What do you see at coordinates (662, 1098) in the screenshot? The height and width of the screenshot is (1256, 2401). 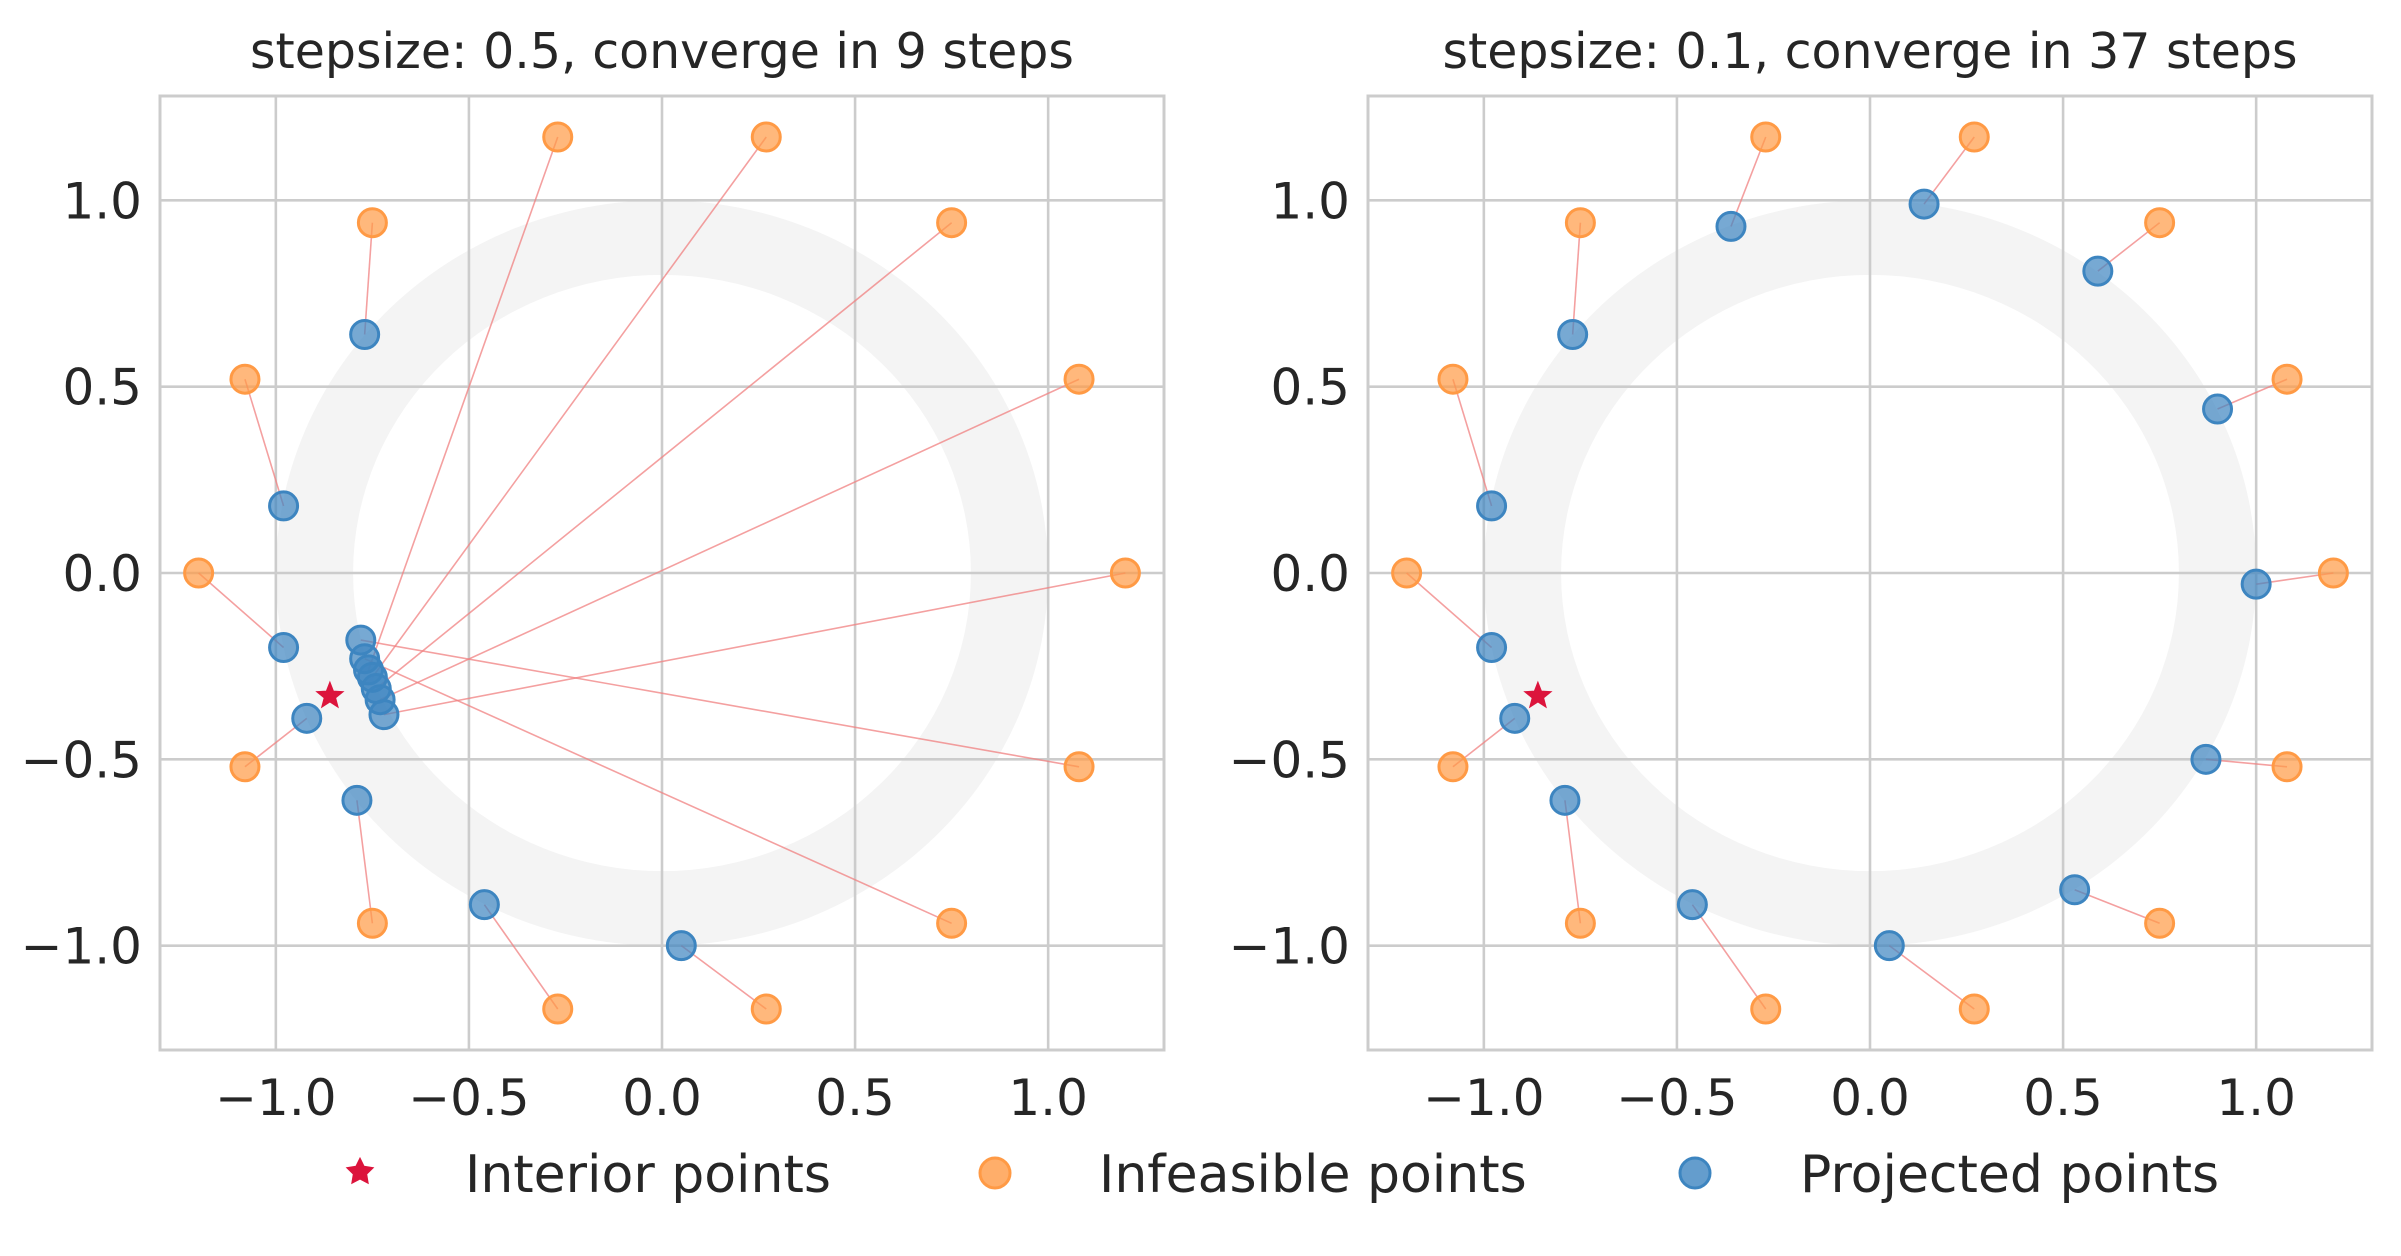 I see `left-x-tick-label: 0.0` at bounding box center [662, 1098].